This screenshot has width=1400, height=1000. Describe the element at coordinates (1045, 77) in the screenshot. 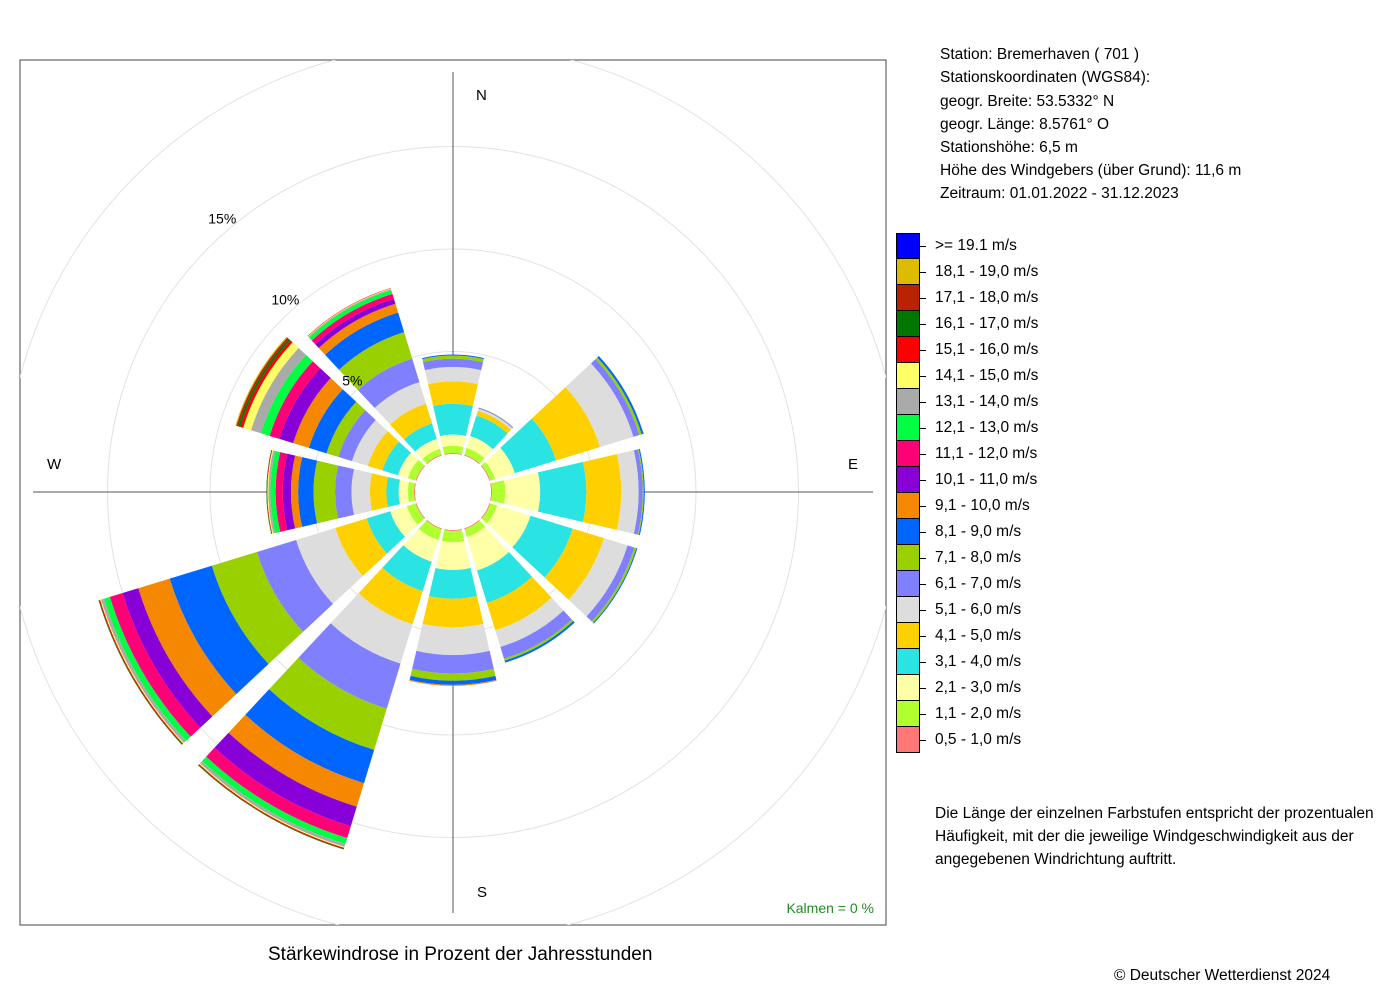

I see `station-coordinates-heading: Stationskoordinaten (WGS84):` at that location.